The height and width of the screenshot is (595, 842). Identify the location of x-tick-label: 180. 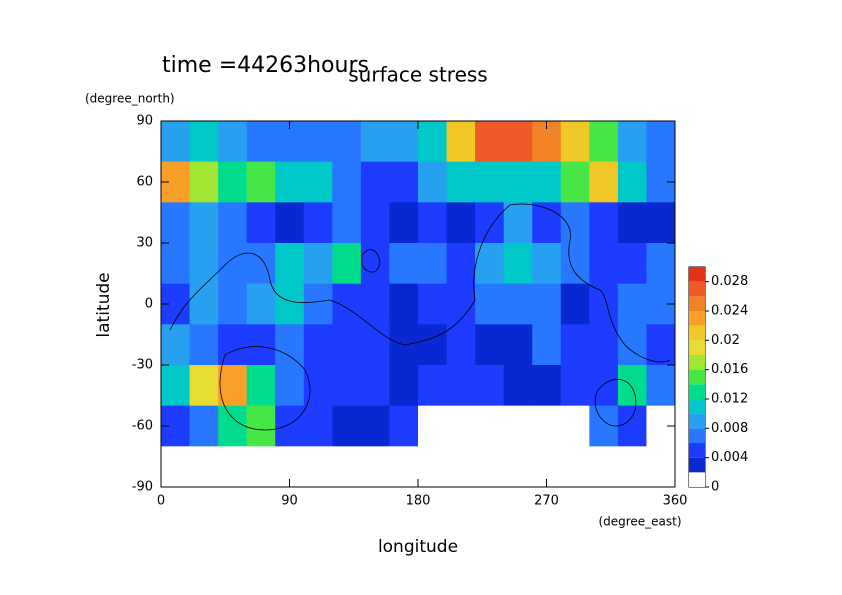
(418, 501).